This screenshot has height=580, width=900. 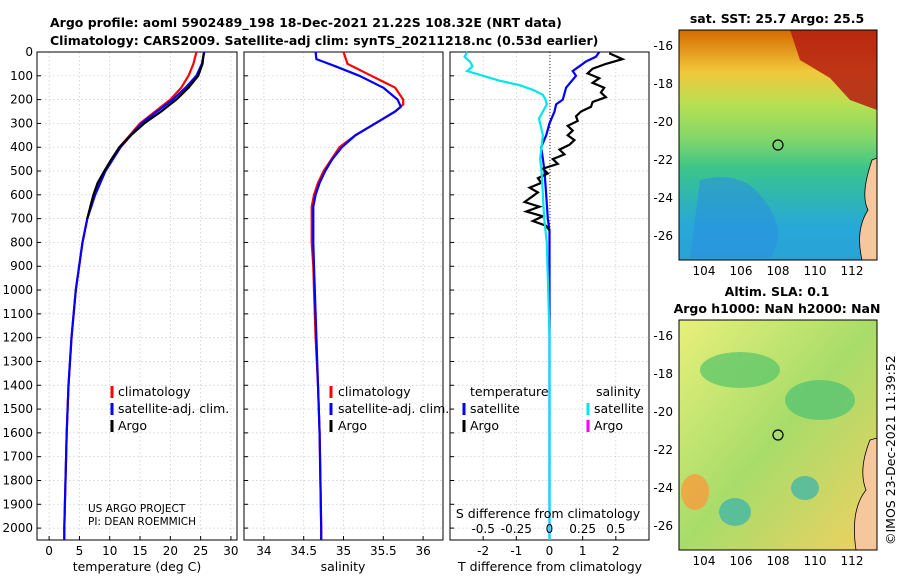 I want to click on x-tick-label: 30, so click(x=230, y=551).